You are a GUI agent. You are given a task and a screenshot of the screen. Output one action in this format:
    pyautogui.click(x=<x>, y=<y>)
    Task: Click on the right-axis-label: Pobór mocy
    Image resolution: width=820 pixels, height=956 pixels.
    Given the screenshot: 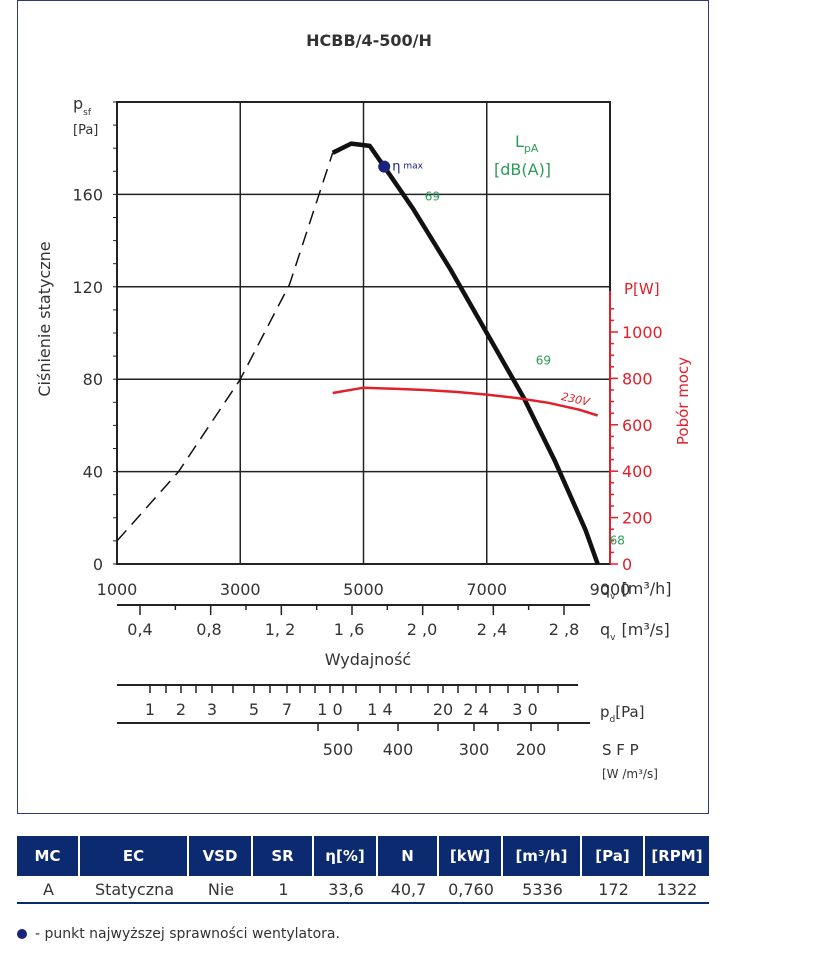 What is the action you would take?
    pyautogui.click(x=683, y=401)
    